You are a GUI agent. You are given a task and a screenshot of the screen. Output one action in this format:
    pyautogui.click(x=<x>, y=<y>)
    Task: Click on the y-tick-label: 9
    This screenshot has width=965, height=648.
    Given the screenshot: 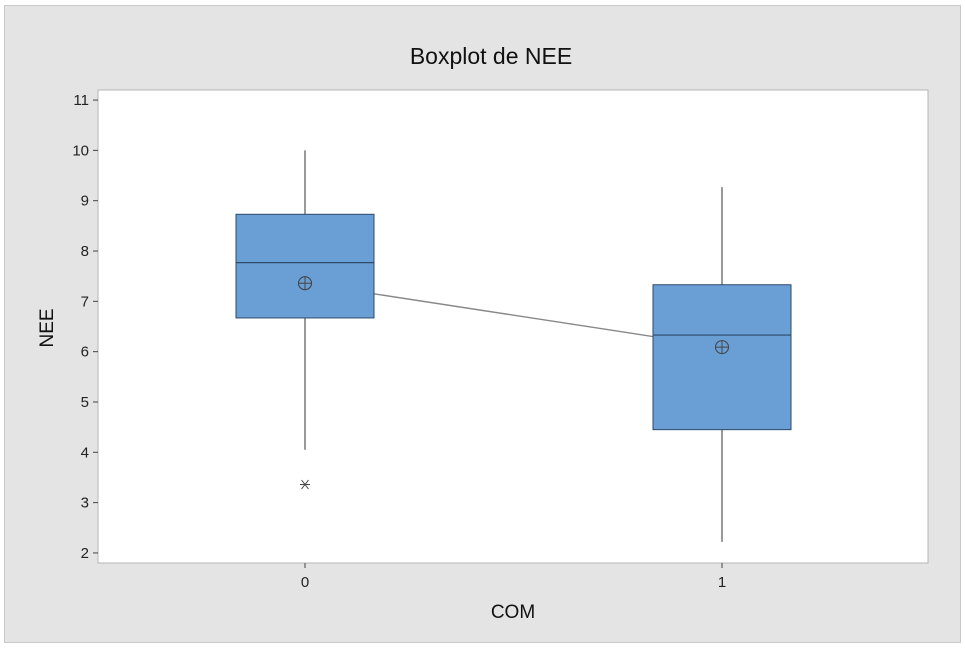 What is the action you would take?
    pyautogui.click(x=85, y=201)
    